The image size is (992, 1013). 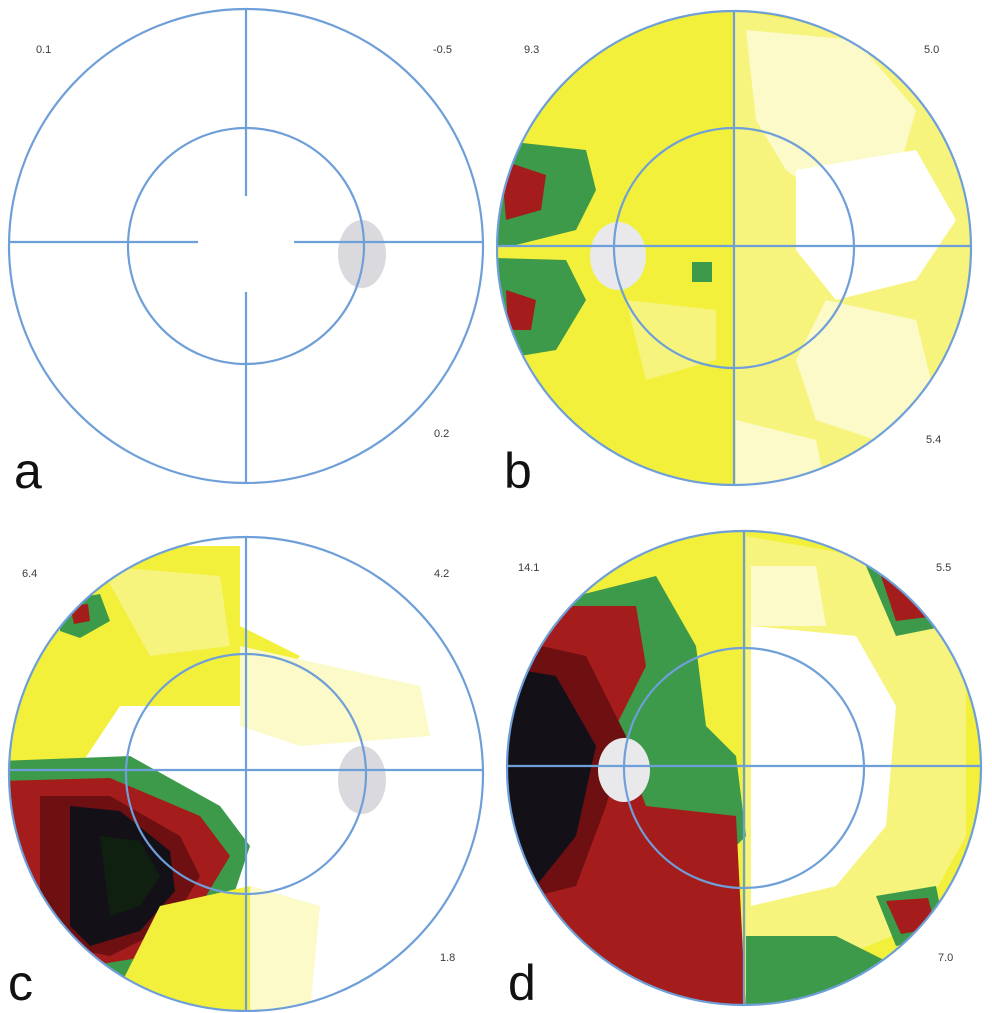 I want to click on value-upper-left: 0.1, so click(x=44, y=50).